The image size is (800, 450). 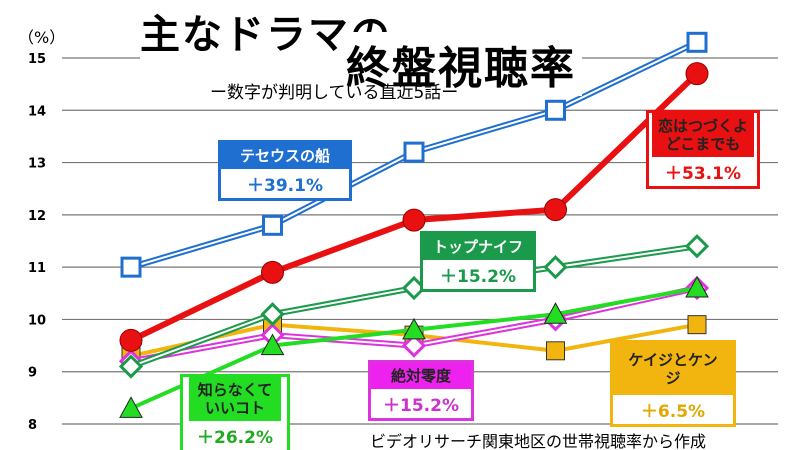 What do you see at coordinates (334, 93) in the screenshot?
I see `subtitle: ー数字が判明している直近5話ー` at bounding box center [334, 93].